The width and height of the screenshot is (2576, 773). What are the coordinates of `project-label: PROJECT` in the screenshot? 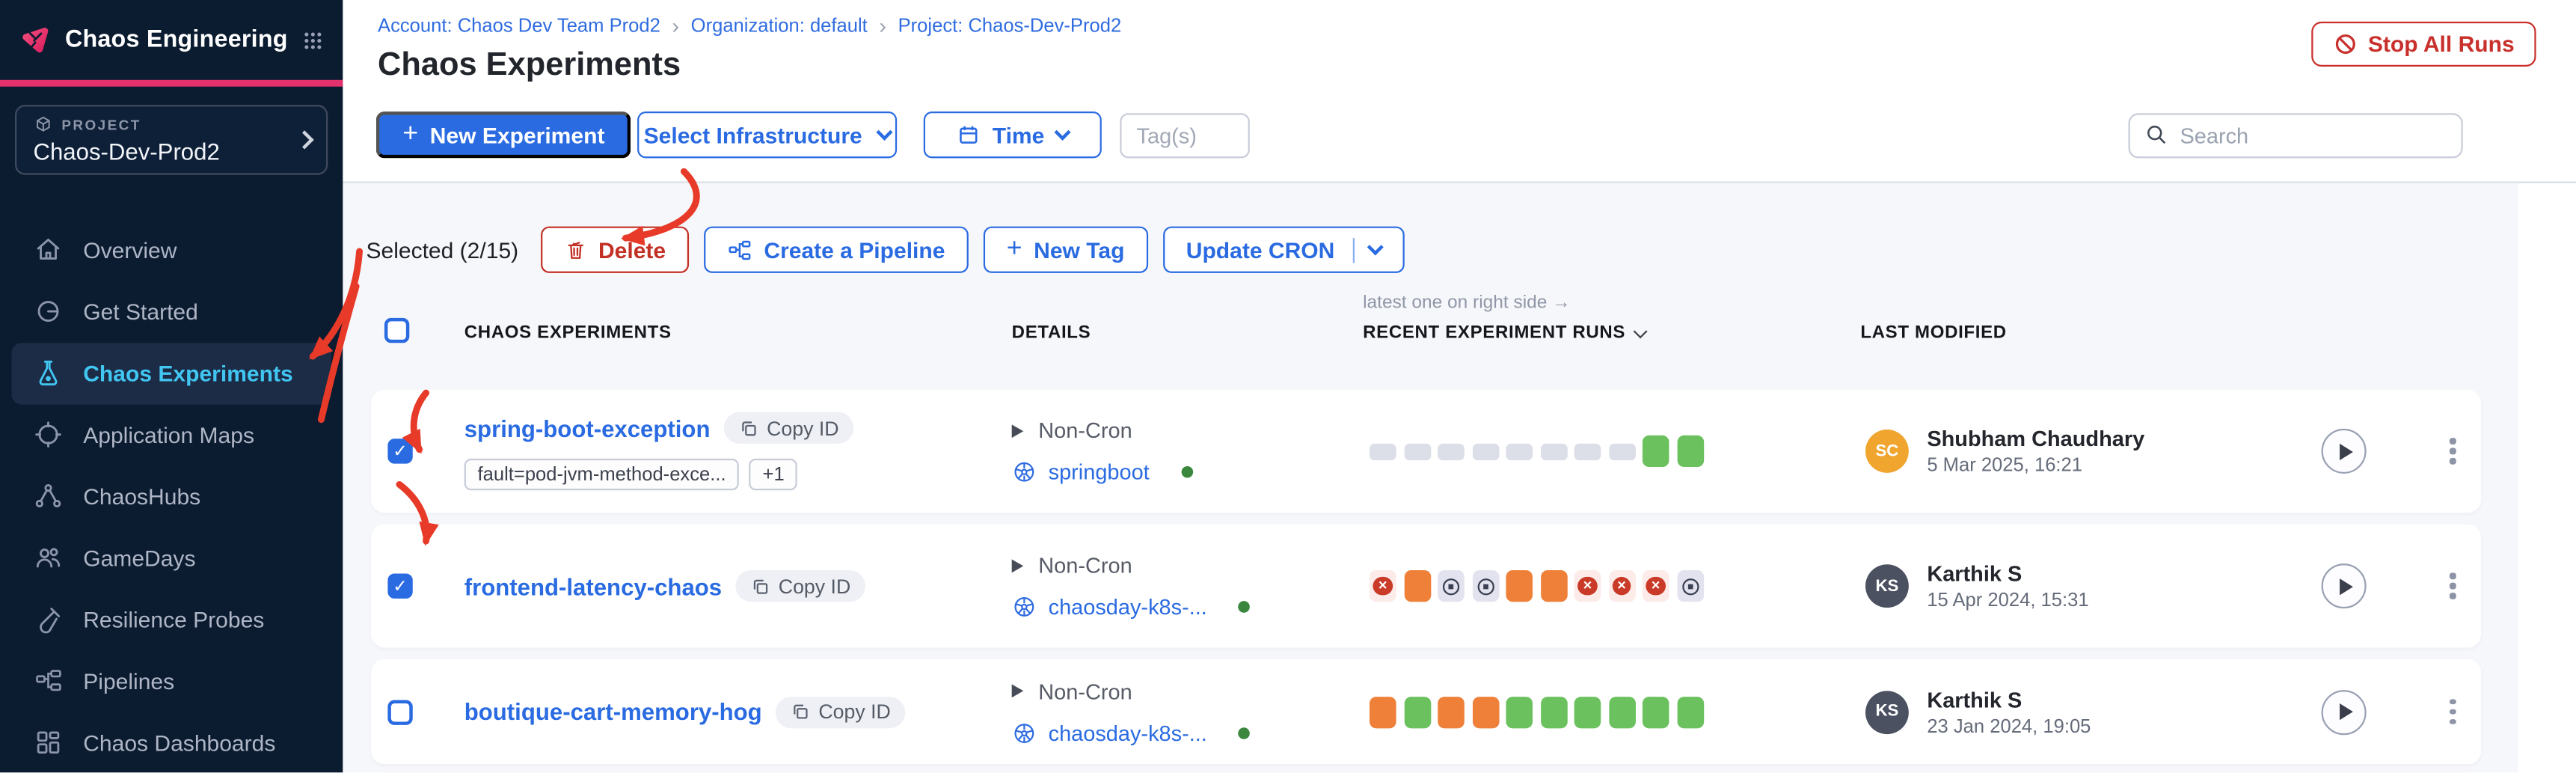 It's located at (101, 123).